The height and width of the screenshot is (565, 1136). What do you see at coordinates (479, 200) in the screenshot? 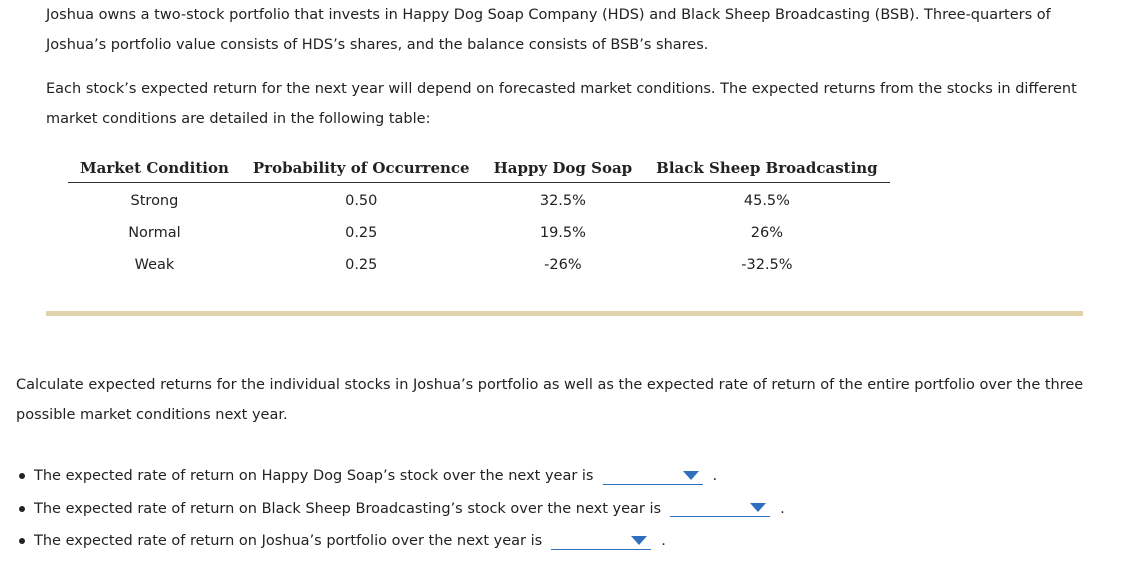
I see `table-row: Strong 0.50 32.5% 45.5%` at bounding box center [479, 200].